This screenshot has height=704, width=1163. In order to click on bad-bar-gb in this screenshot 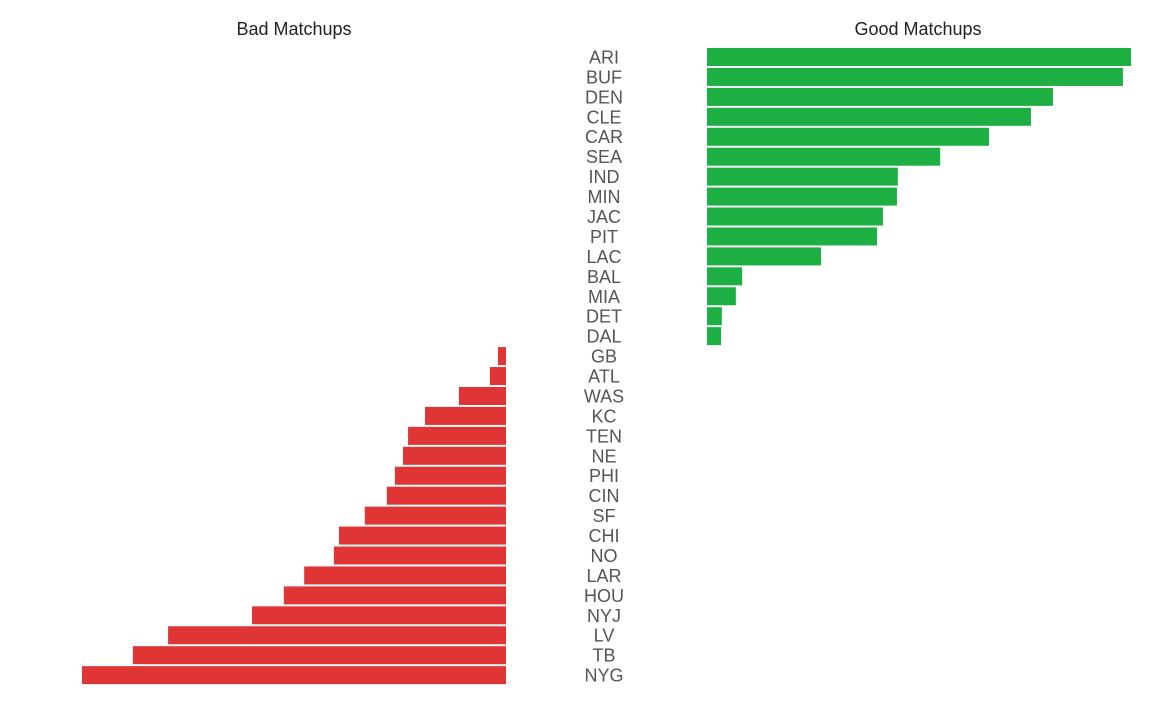, I will do `click(501, 356)`.